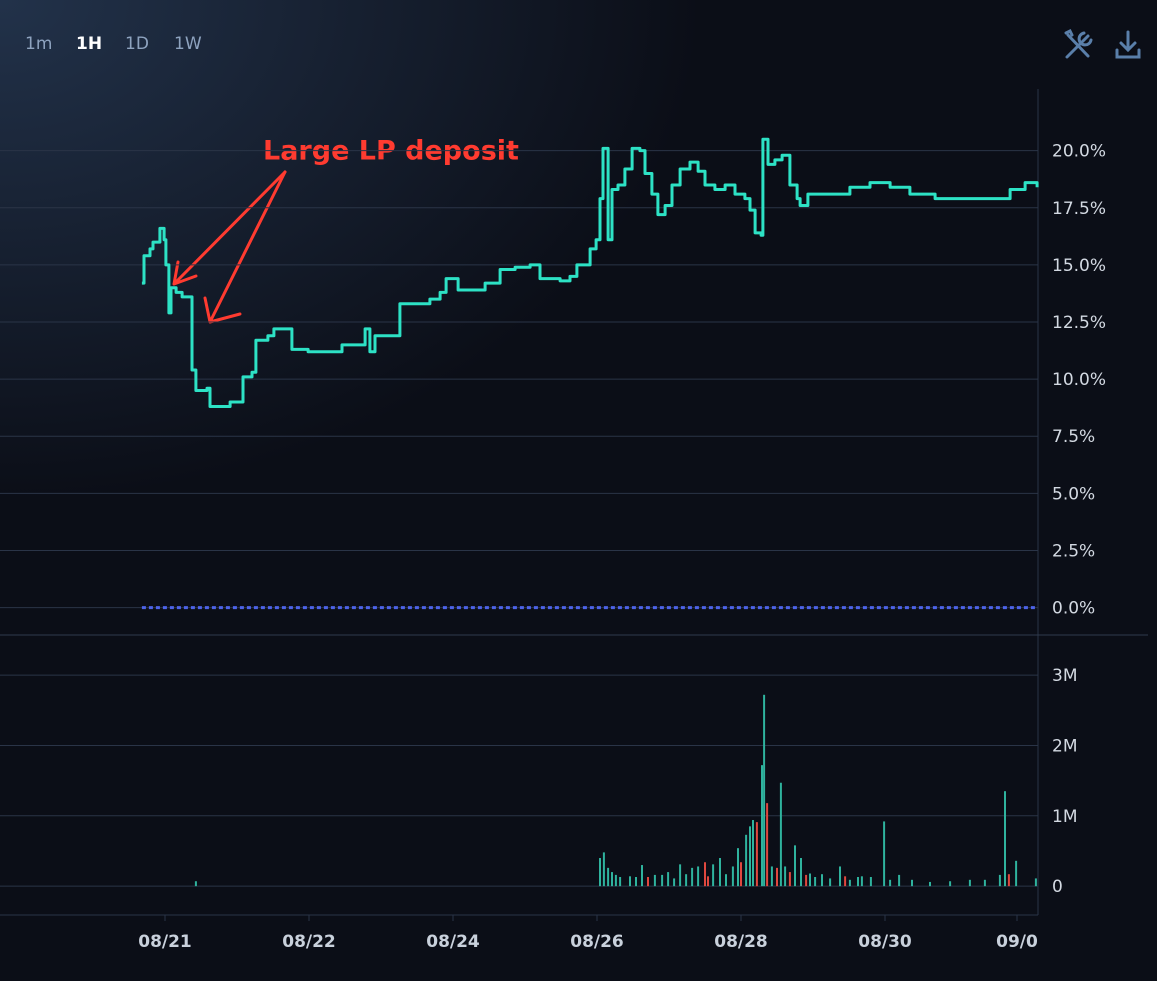  What do you see at coordinates (1079, 209) in the screenshot?
I see `y-tick-label: 17.5%` at bounding box center [1079, 209].